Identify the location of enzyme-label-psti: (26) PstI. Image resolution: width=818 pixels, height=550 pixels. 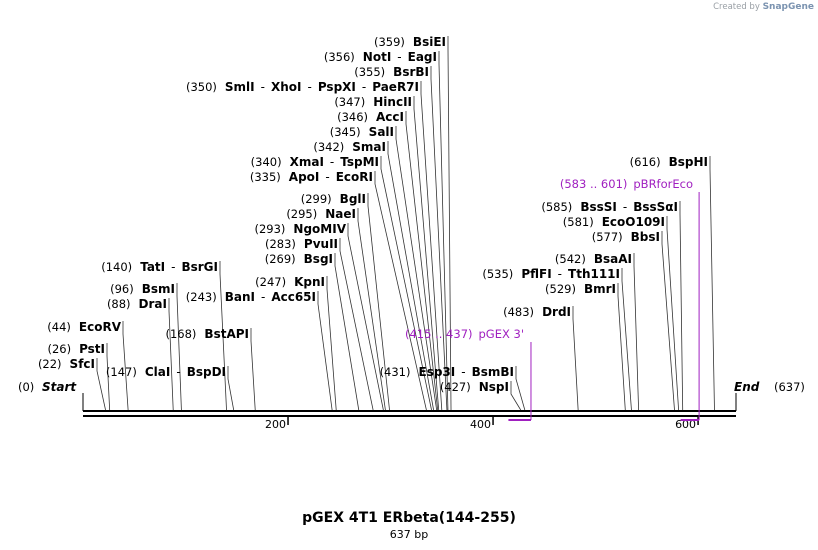
(76, 349).